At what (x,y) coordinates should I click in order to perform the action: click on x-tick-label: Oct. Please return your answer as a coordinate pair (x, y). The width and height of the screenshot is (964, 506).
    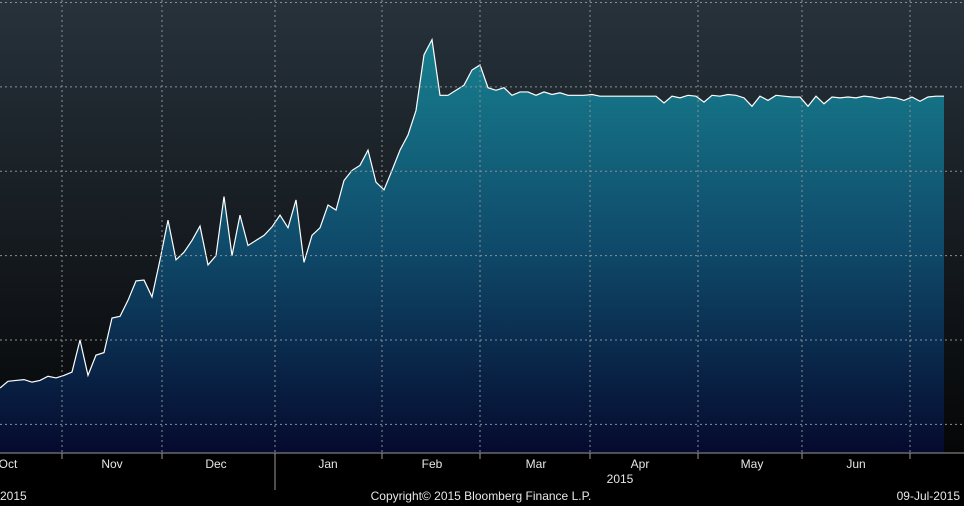
    Looking at the image, I should click on (9, 464).